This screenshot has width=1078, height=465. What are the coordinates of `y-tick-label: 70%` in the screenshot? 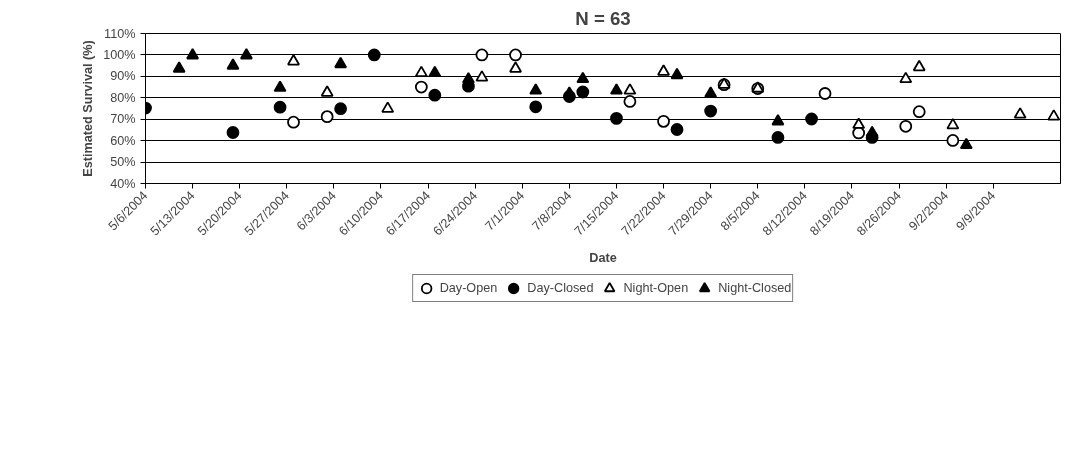 It's located at (123, 119).